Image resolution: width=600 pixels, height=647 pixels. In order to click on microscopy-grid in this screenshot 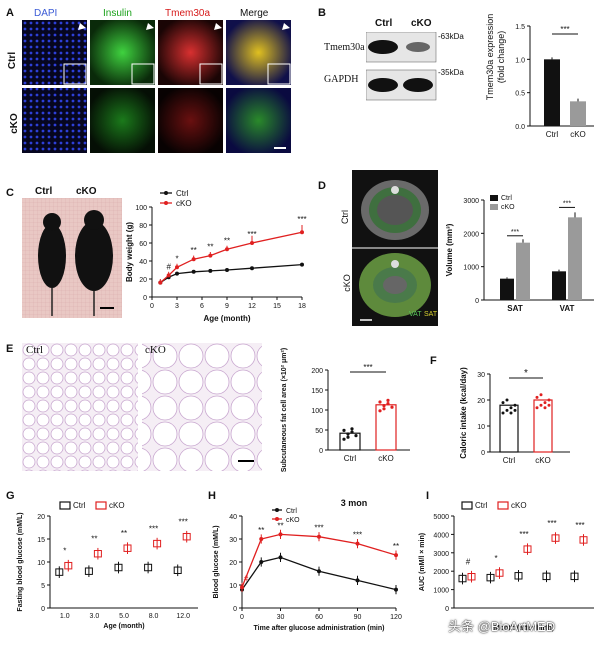, I will do `click(156, 86)`.